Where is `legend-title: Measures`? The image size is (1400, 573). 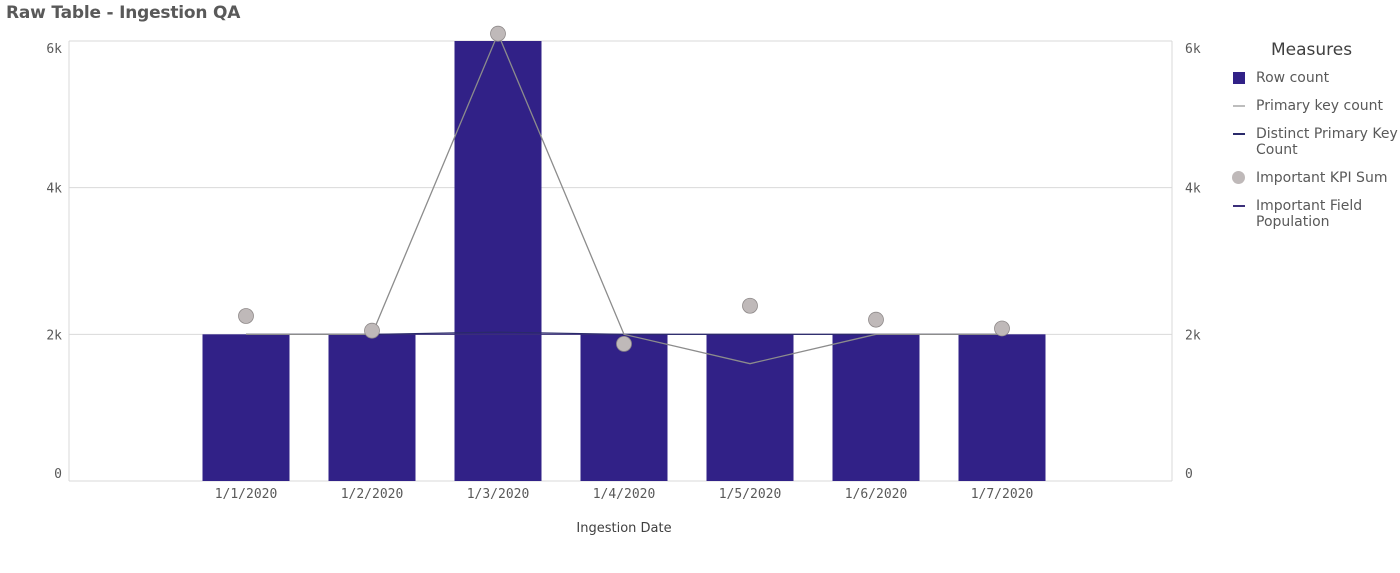
legend-title: Measures is located at coordinates (1312, 50).